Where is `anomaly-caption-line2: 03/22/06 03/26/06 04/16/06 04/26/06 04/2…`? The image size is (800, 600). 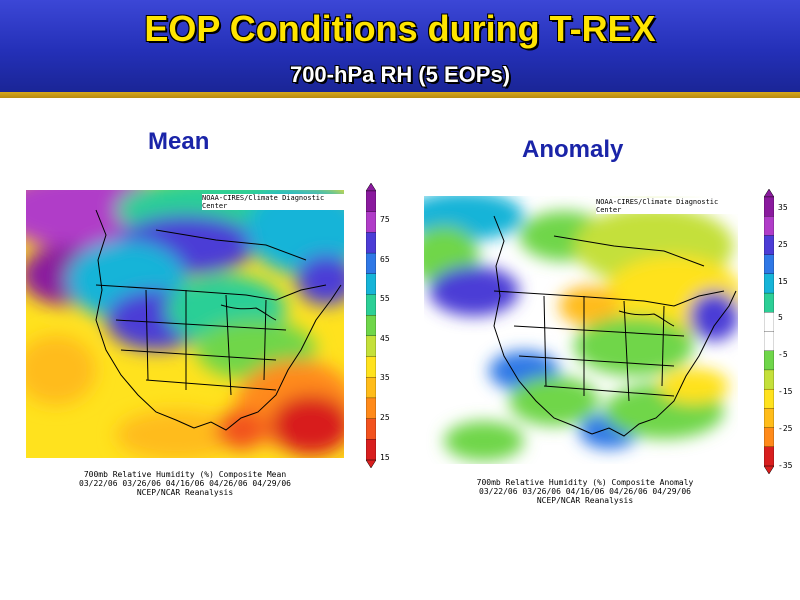
anomaly-caption-line2: 03/22/06 03/26/06 04/16/06 04/26/06 04/2… is located at coordinates (585, 491).